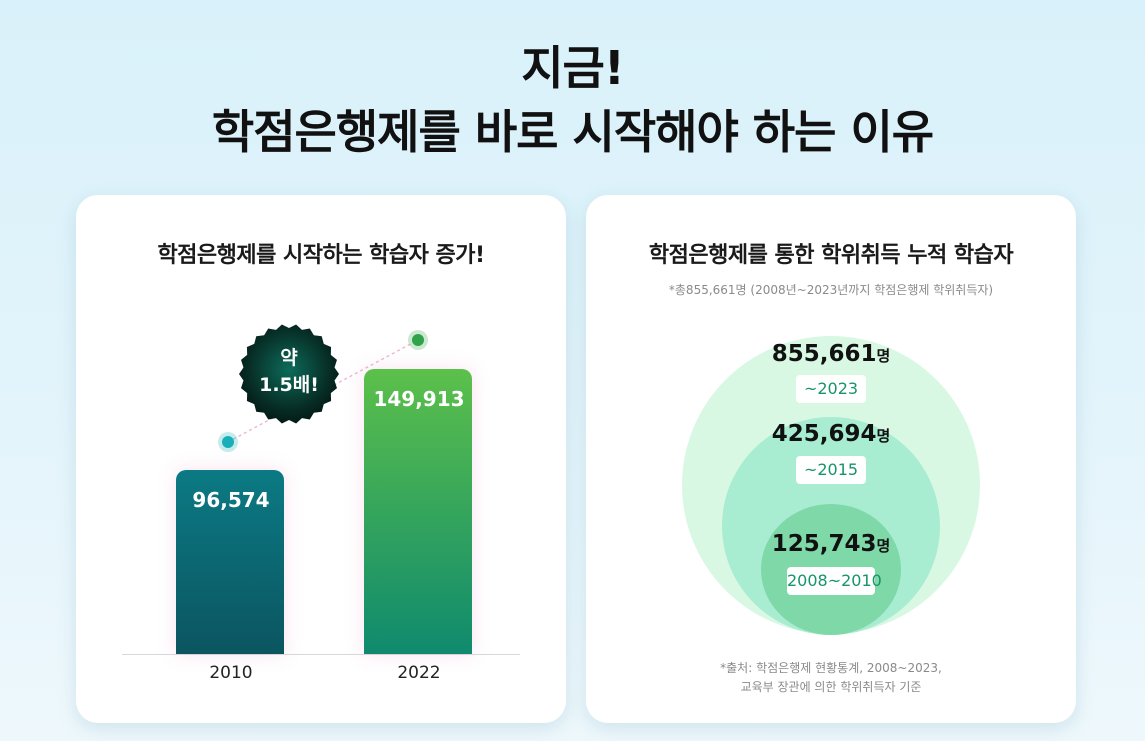 Image resolution: width=1145 pixels, height=741 pixels. I want to click on bar-2022, so click(418, 511).